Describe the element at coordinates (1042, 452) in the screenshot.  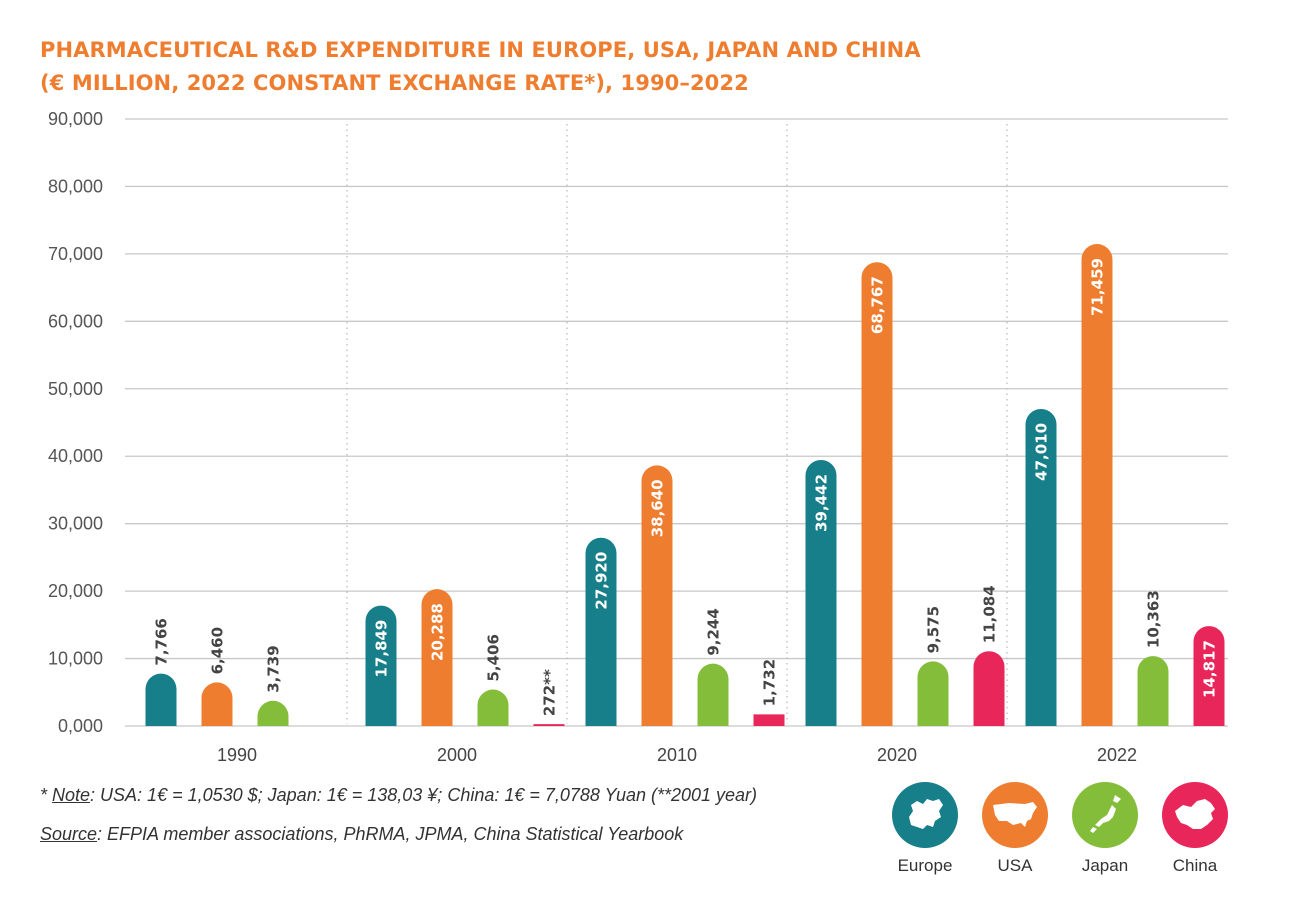
I see `value-label-europe-2022: 47,010` at that location.